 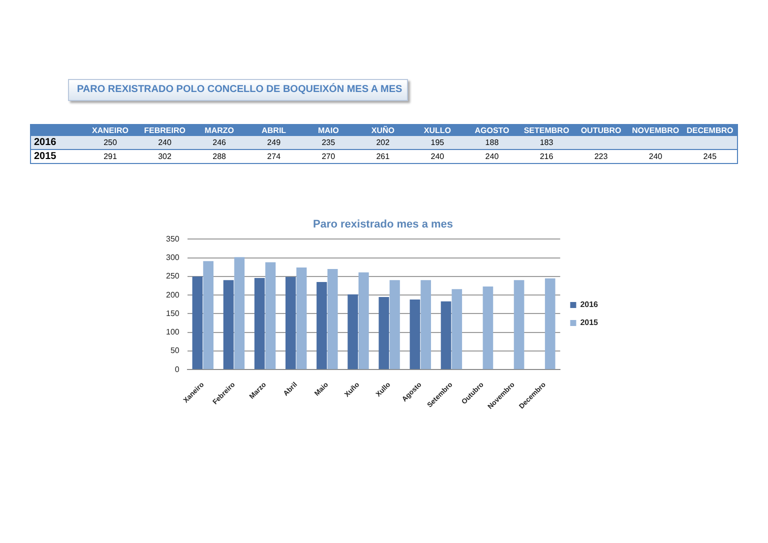 What do you see at coordinates (274, 143) in the screenshot?
I see `data-label: 249` at bounding box center [274, 143].